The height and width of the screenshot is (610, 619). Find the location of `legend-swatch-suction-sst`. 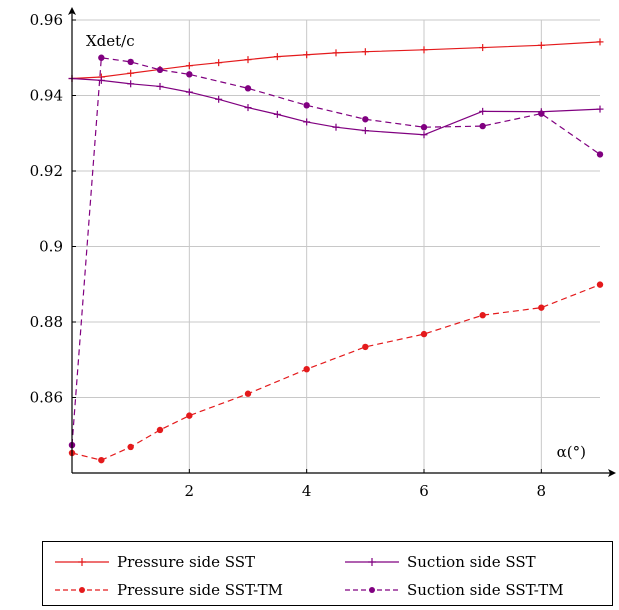

legend-swatch-suction-sst is located at coordinates (372, 562).